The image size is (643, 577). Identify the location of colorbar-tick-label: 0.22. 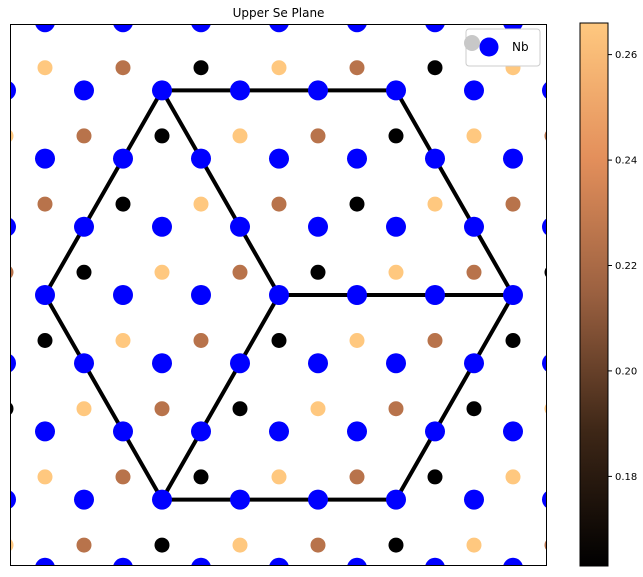
(626, 266).